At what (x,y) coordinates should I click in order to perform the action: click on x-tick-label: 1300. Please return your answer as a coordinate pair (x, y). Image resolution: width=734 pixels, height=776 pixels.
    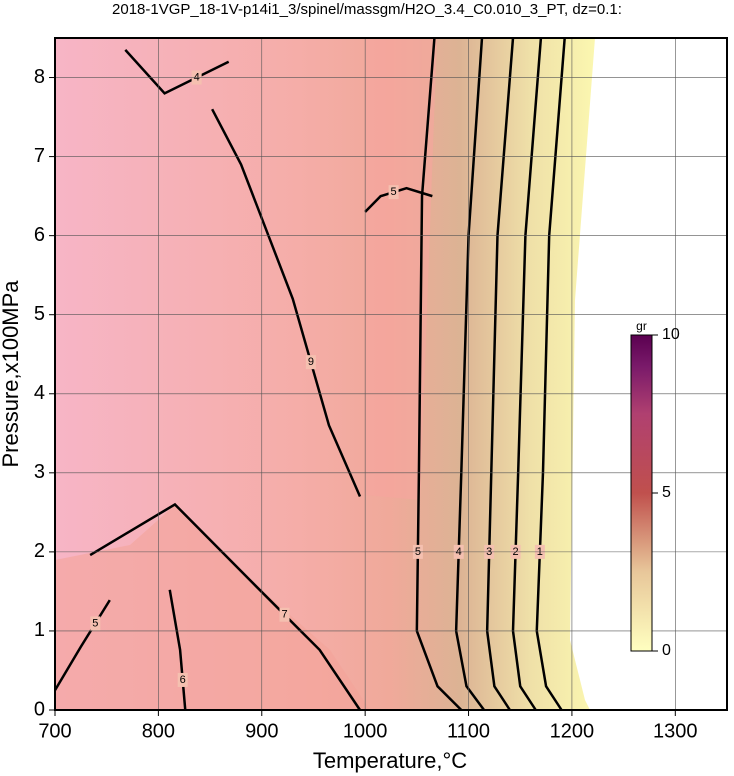
    Looking at the image, I should click on (675, 731).